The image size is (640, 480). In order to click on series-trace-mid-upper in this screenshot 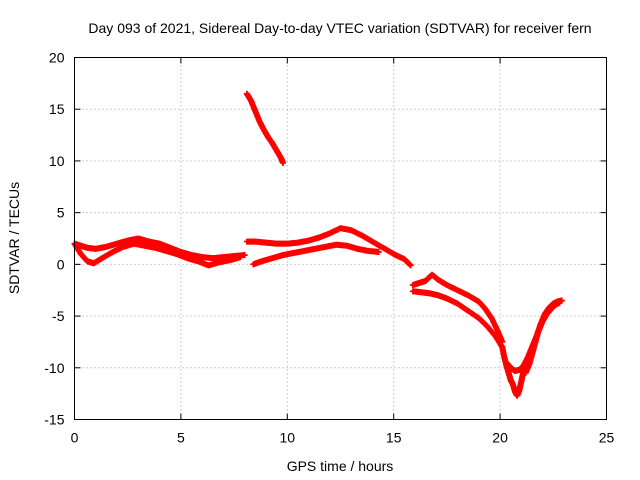, I will do `click(328, 247)`.